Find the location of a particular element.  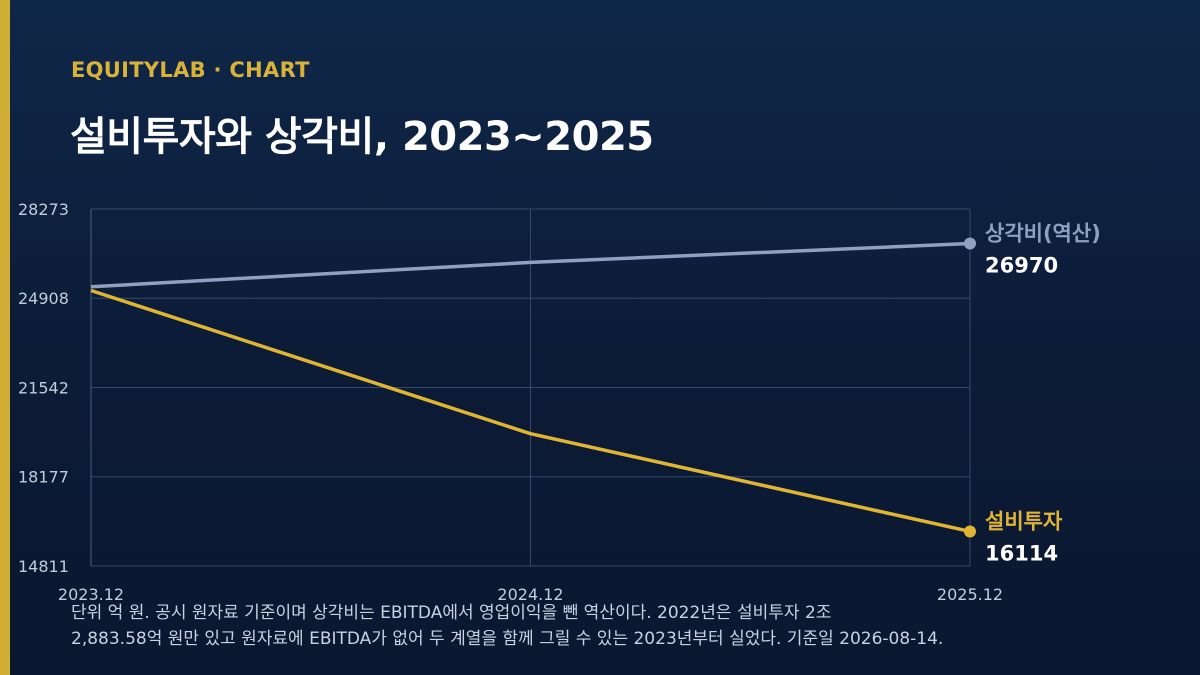

x-tick-label: 2025.12 is located at coordinates (970, 594).